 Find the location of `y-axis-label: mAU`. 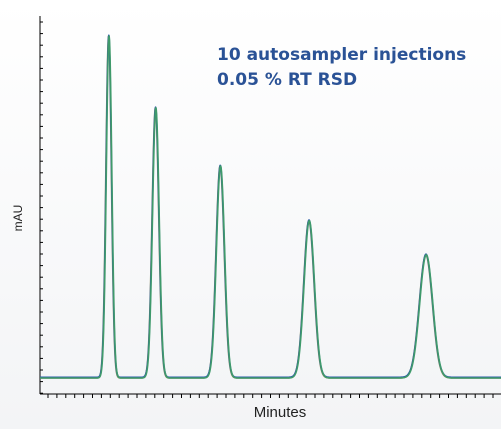

y-axis-label: mAU is located at coordinates (18, 218).